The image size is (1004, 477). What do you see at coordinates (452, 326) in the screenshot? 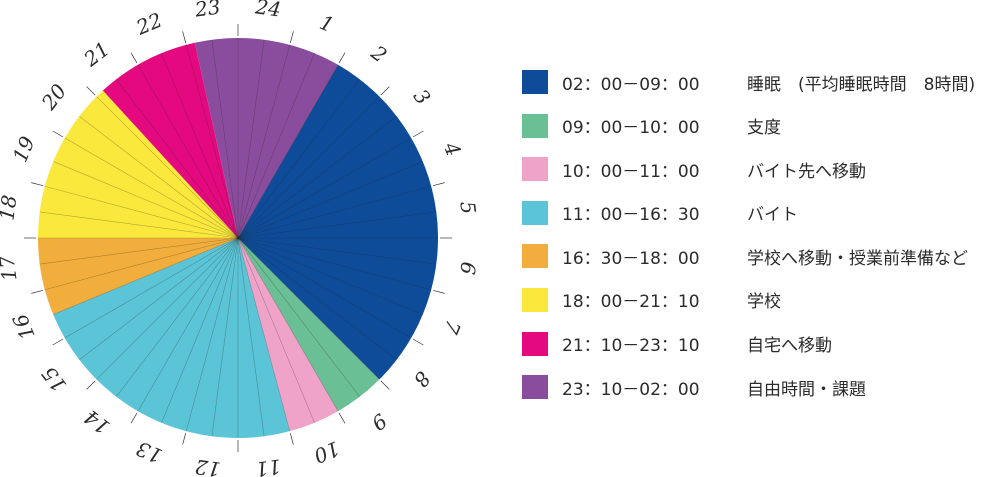
I see `hour-label-7: 7` at bounding box center [452, 326].